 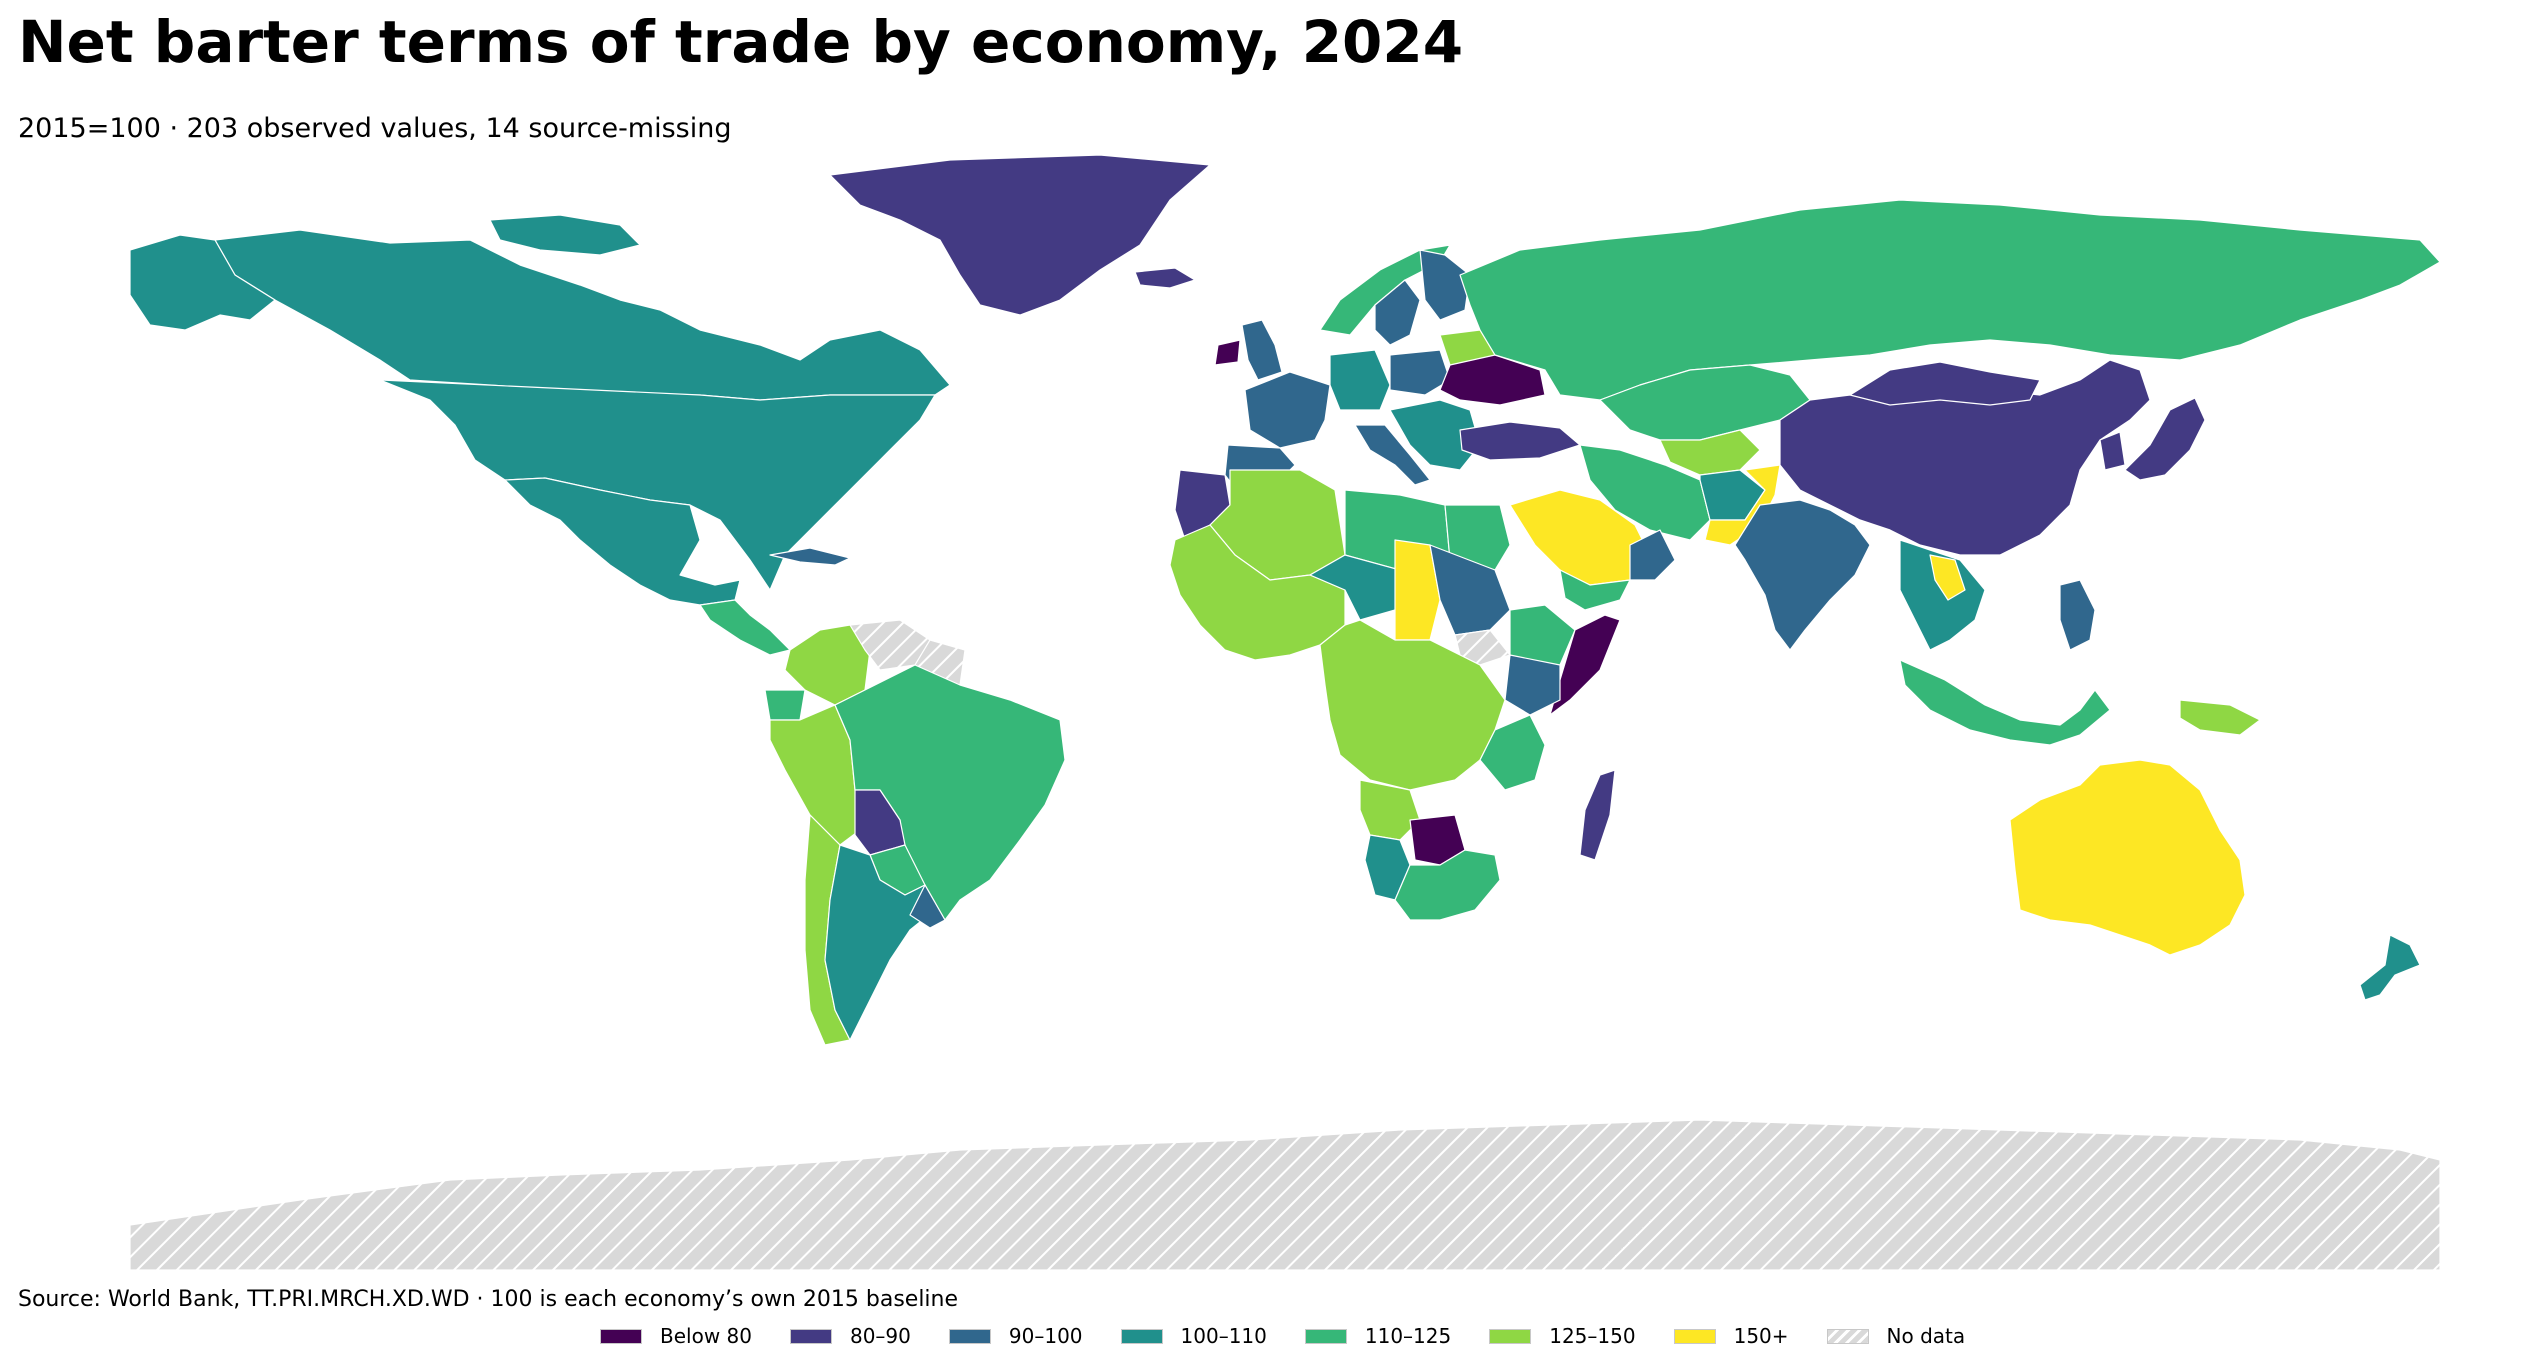 I want to click on region-australia, so click(x=2127, y=857).